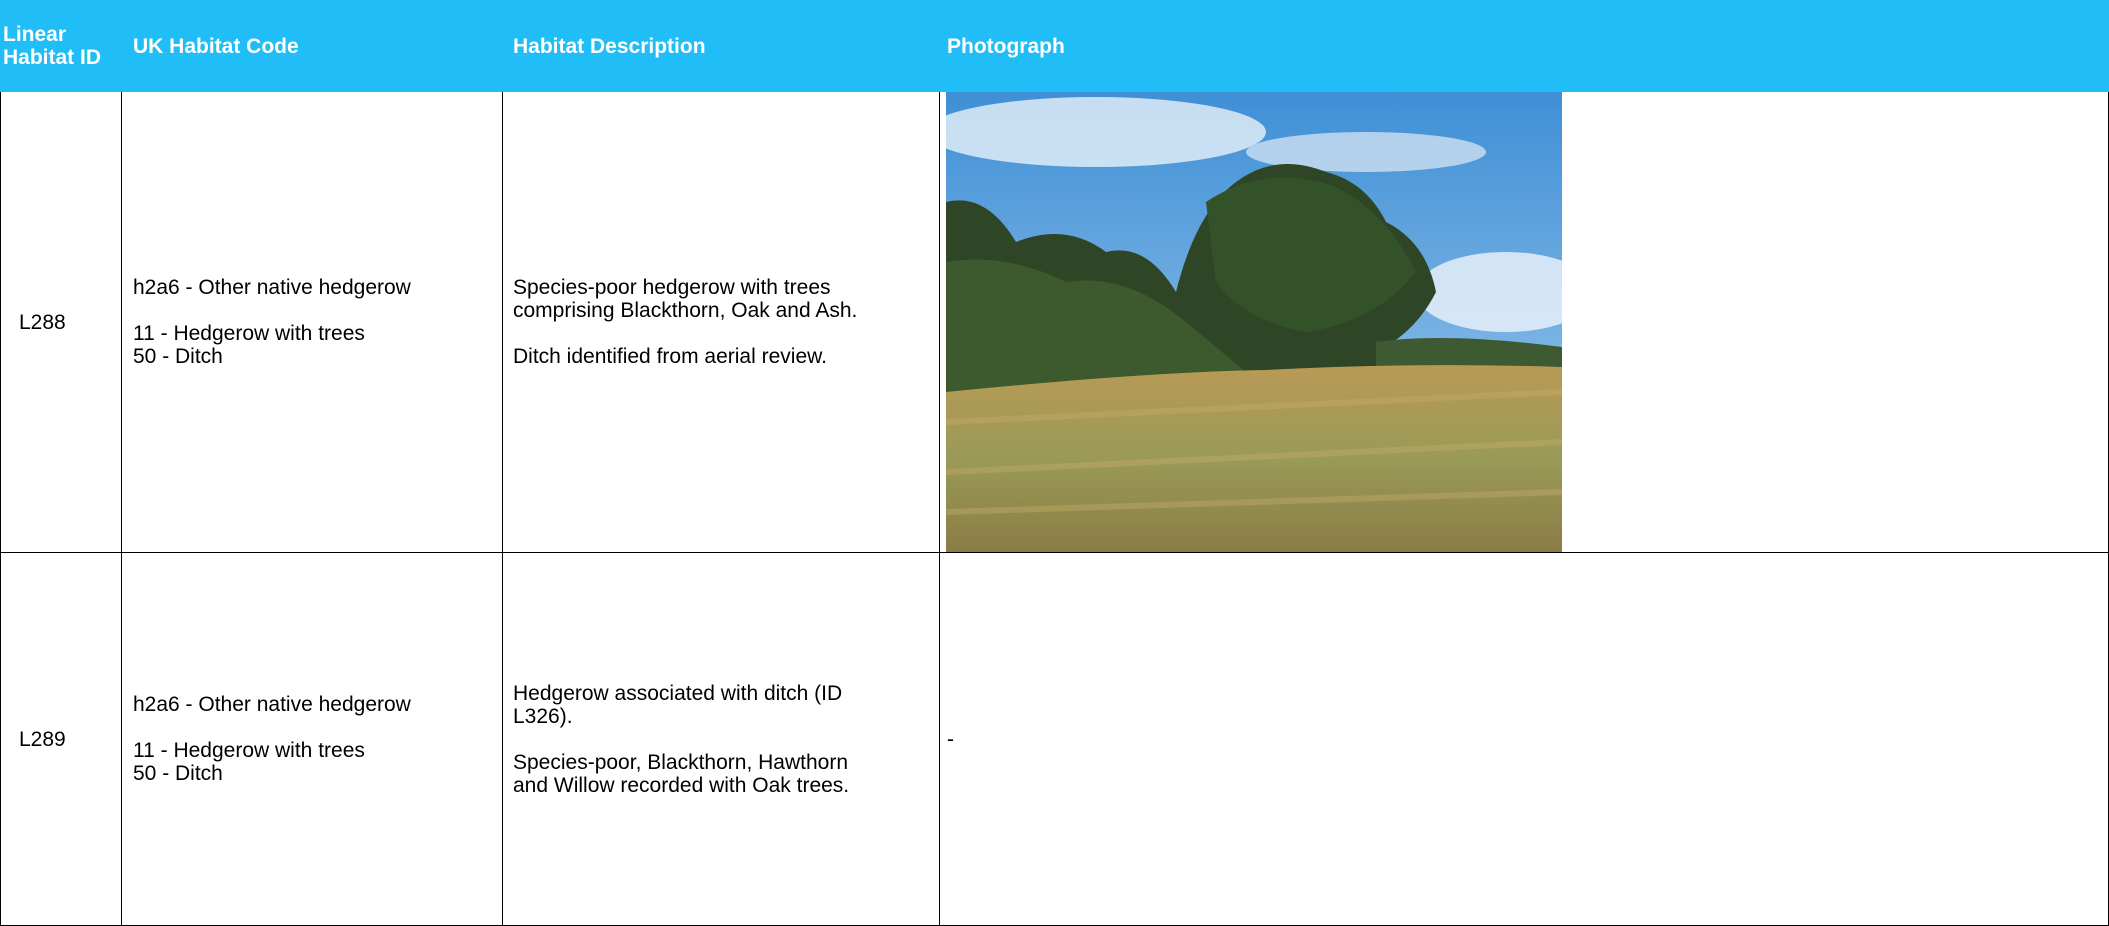 Image resolution: width=2109 pixels, height=926 pixels. What do you see at coordinates (950, 739) in the screenshot?
I see `photo-placeholder: -` at bounding box center [950, 739].